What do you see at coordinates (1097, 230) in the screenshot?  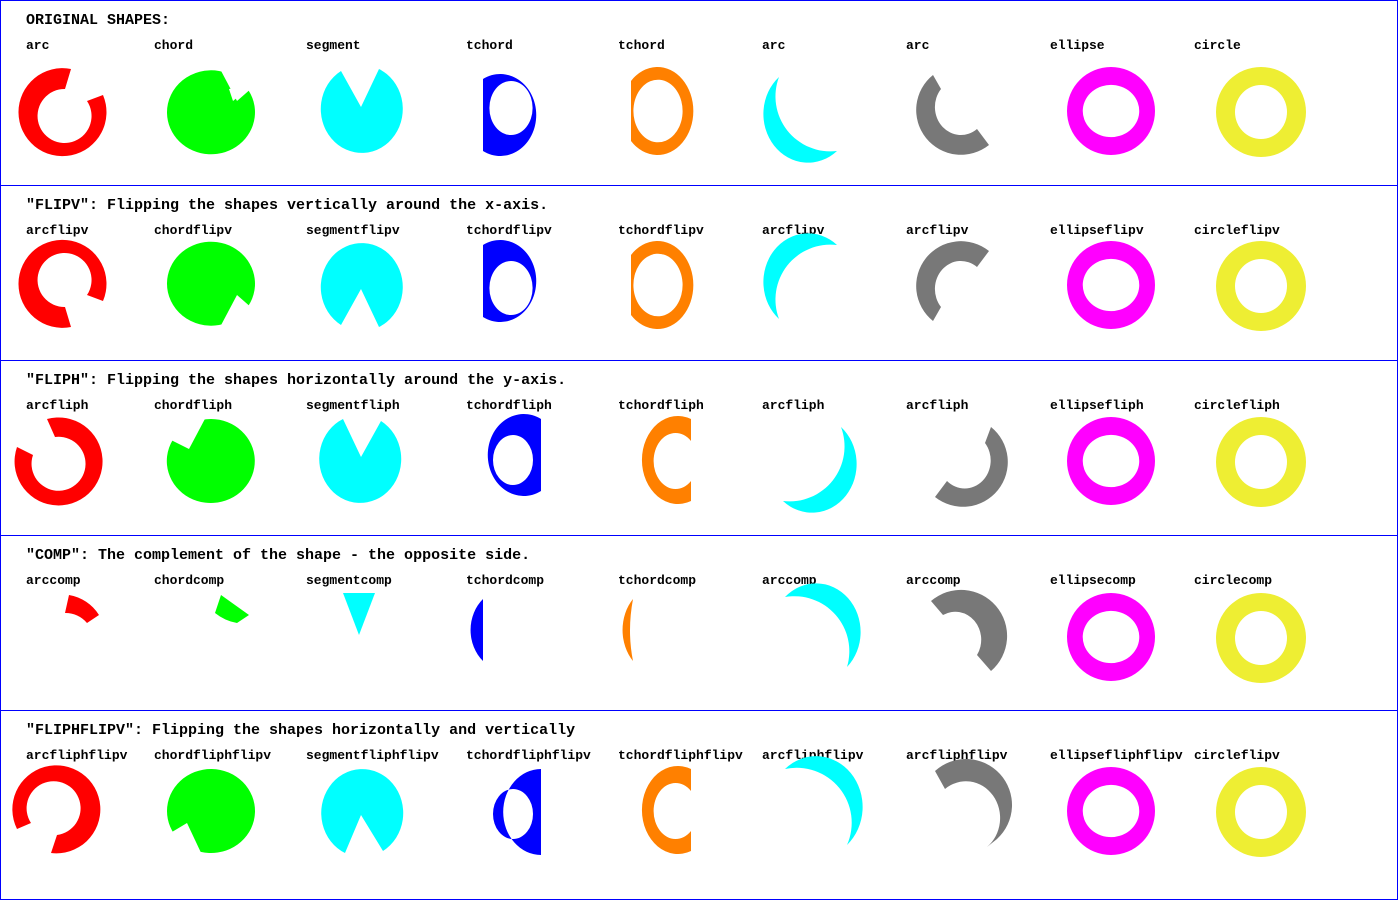 I see `shape-label: ellipseflipv` at bounding box center [1097, 230].